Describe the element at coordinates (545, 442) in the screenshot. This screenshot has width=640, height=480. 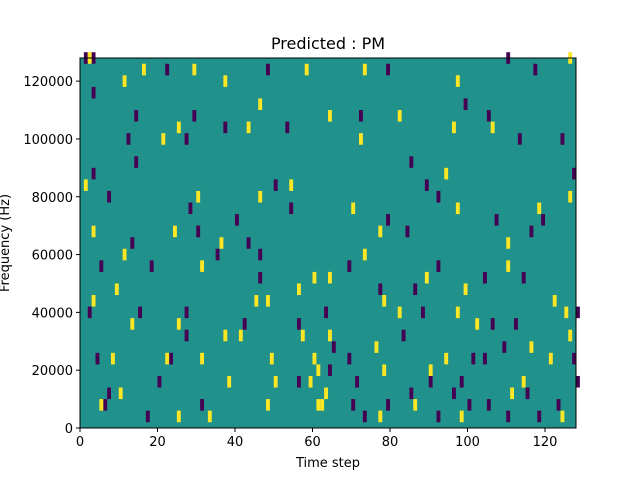
I see `x-tick-label: 120` at that location.